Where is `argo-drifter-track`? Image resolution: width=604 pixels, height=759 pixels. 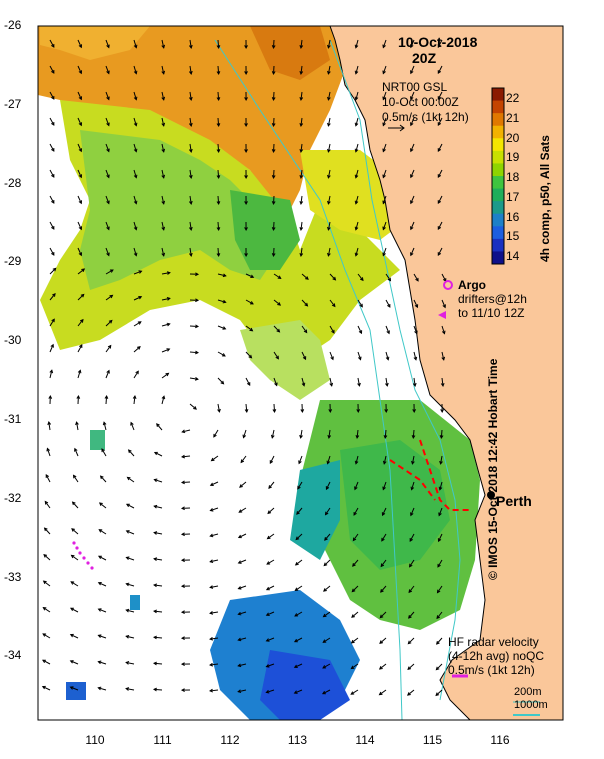 argo-drifter-track is located at coordinates (83, 555).